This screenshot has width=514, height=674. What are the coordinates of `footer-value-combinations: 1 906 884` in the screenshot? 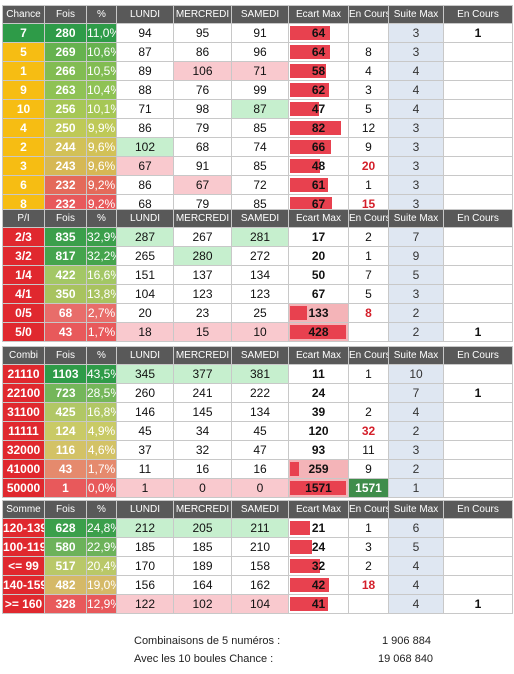 It's located at (406, 641).